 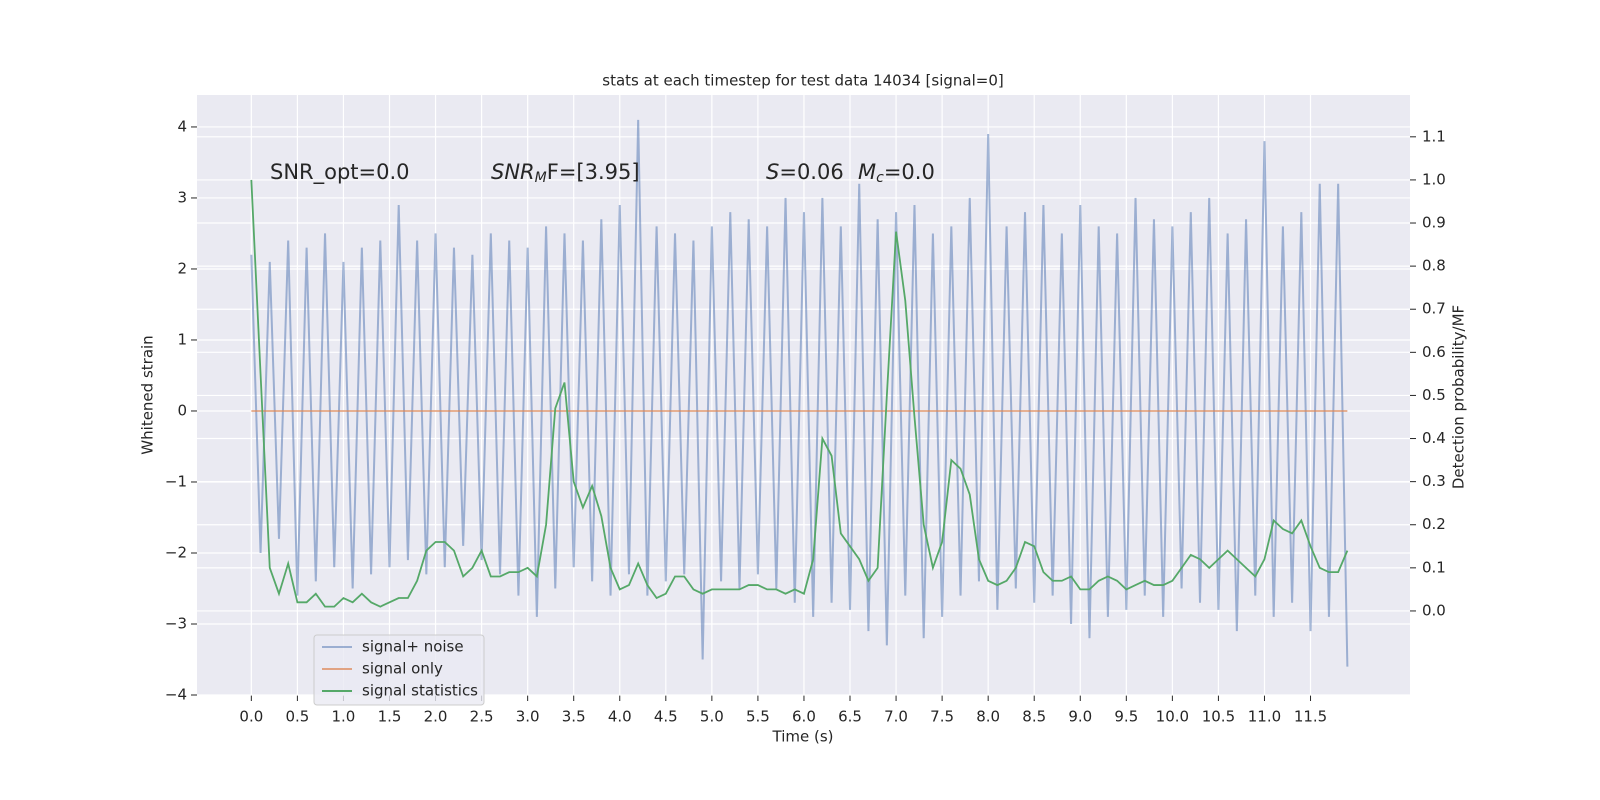 I want to click on annotation-rest: =0.06, so click(x=811, y=172).